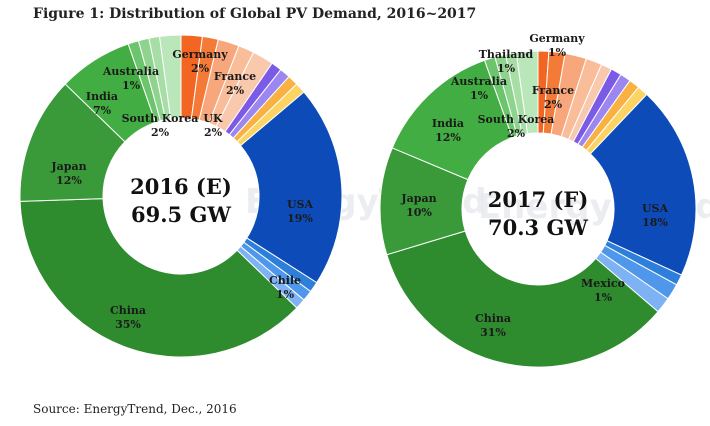 The height and width of the screenshot is (426, 710). Describe the element at coordinates (493, 332) in the screenshot. I see `slice-value-1-china: 31%` at that location.